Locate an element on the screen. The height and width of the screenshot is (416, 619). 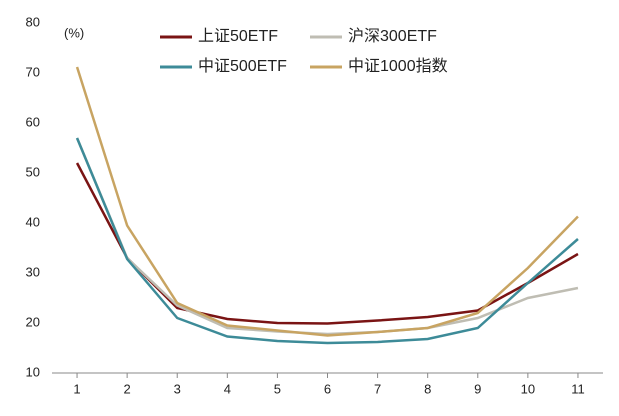
x-tick-label: 10 is located at coordinates (528, 388).